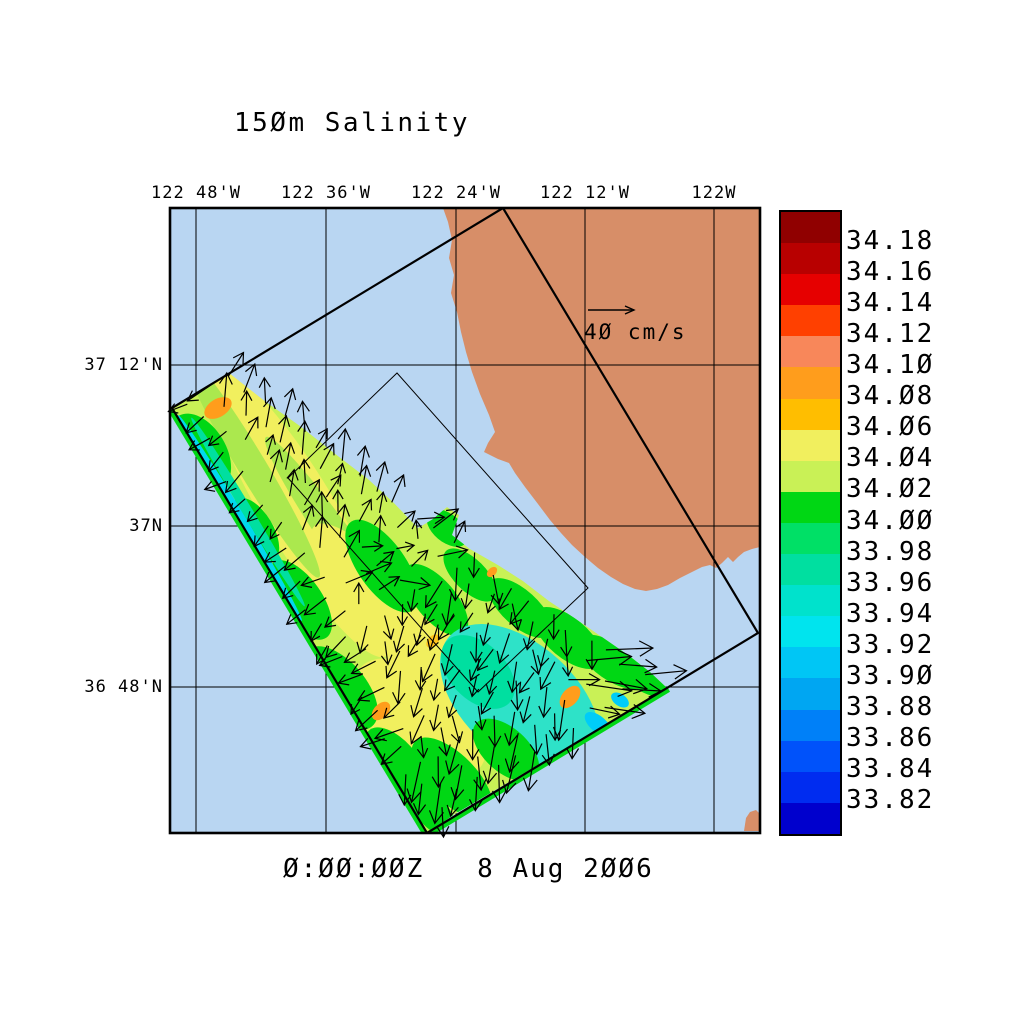  Describe the element at coordinates (123, 365) in the screenshot. I see `left-axis-label: 37 12'N` at that location.